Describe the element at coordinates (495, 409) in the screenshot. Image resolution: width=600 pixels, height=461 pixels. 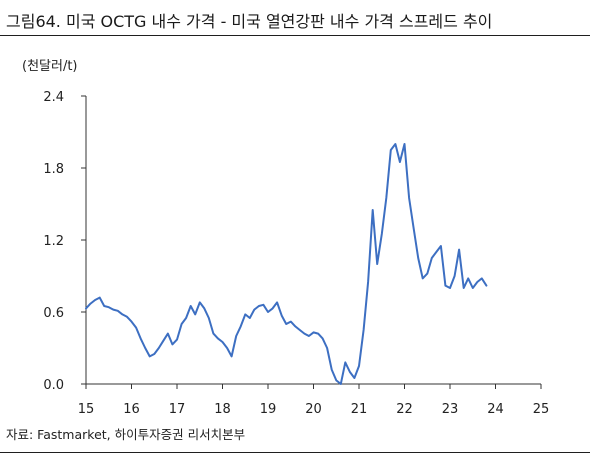
I see `x-tick-label: 24` at that location.